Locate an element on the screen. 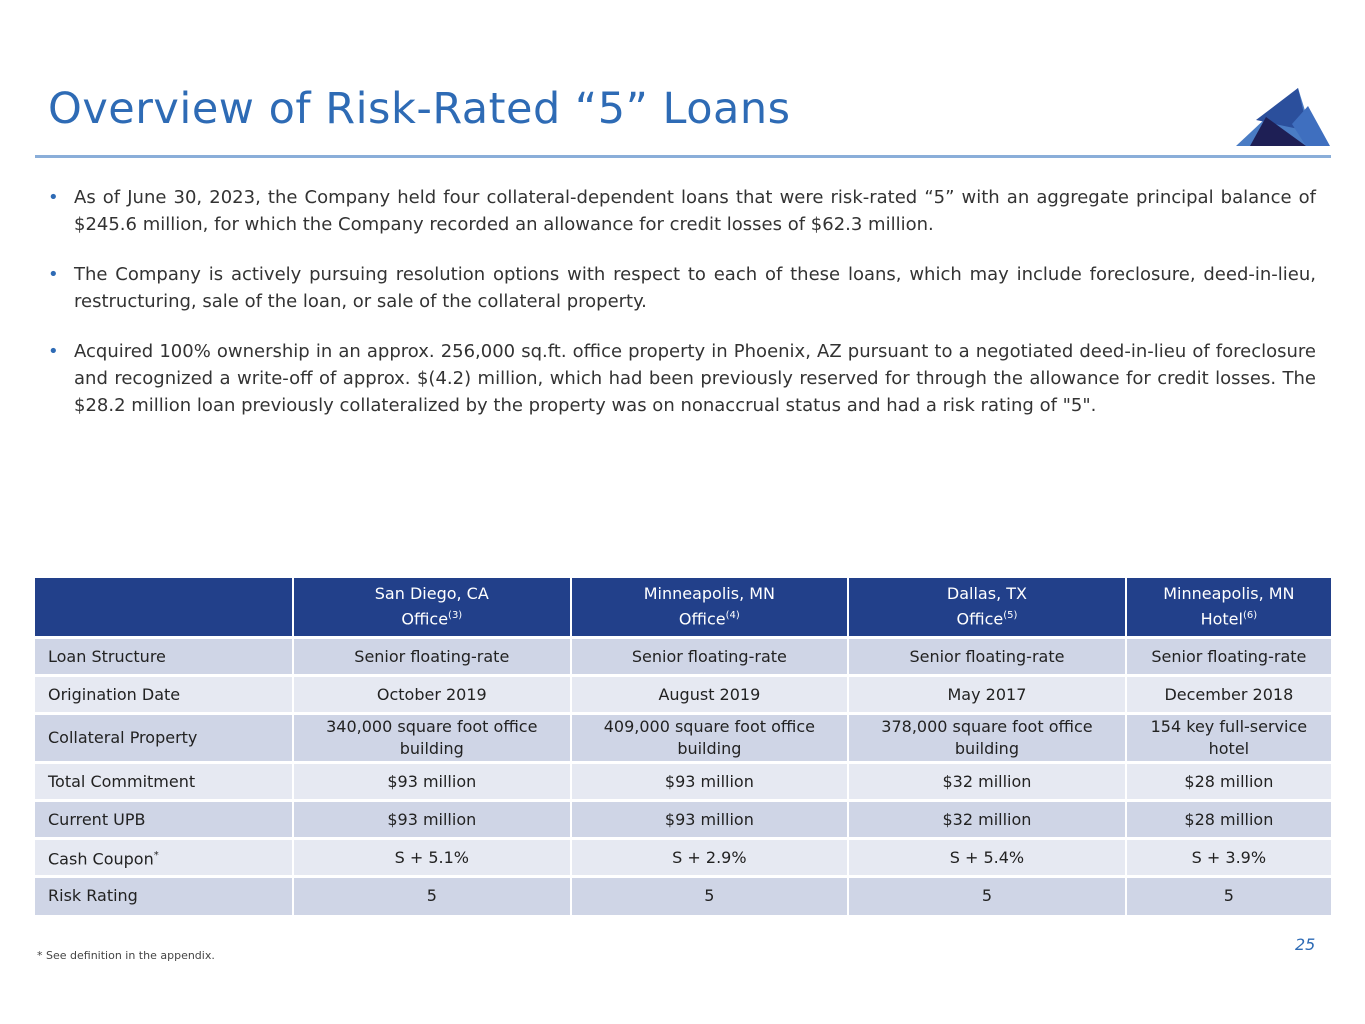 The image size is (1365, 1024). cell-text: August 2019 is located at coordinates (709, 694).